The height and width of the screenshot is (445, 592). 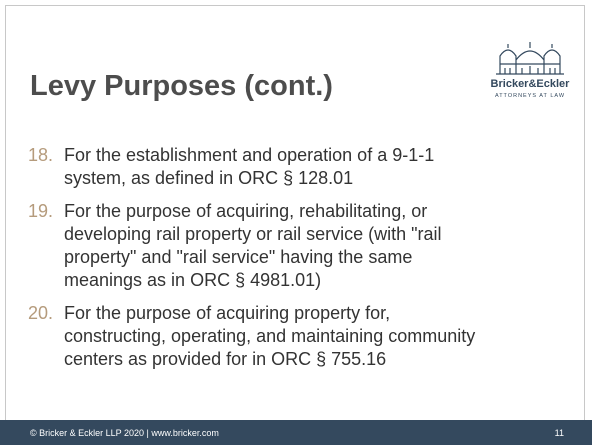 What do you see at coordinates (530, 96) in the screenshot?
I see `logo-tagline: ATTORNEYS AT LAW` at bounding box center [530, 96].